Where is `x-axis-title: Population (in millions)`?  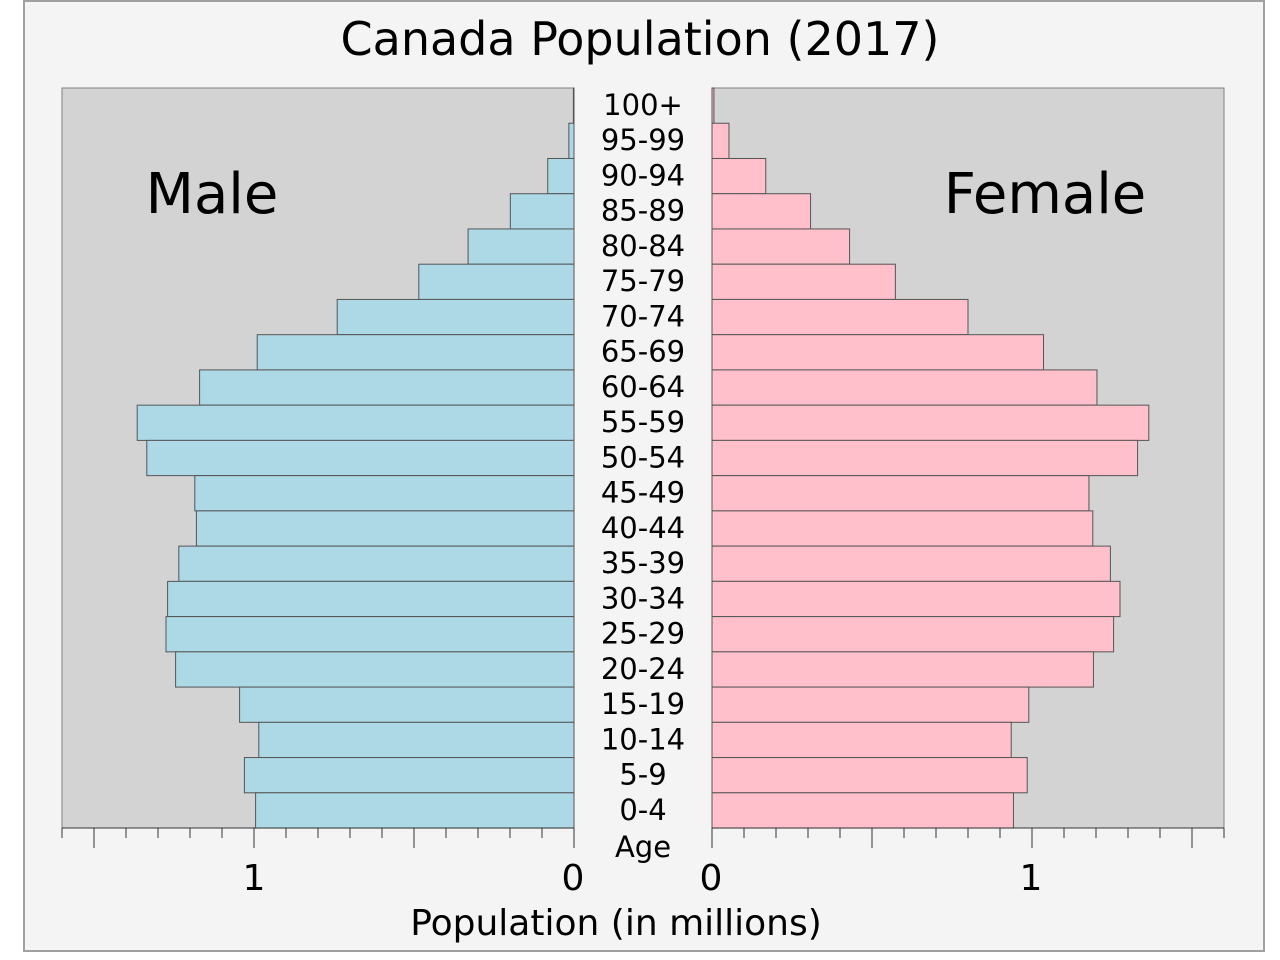
x-axis-title: Population (in millions) is located at coordinates (616, 923).